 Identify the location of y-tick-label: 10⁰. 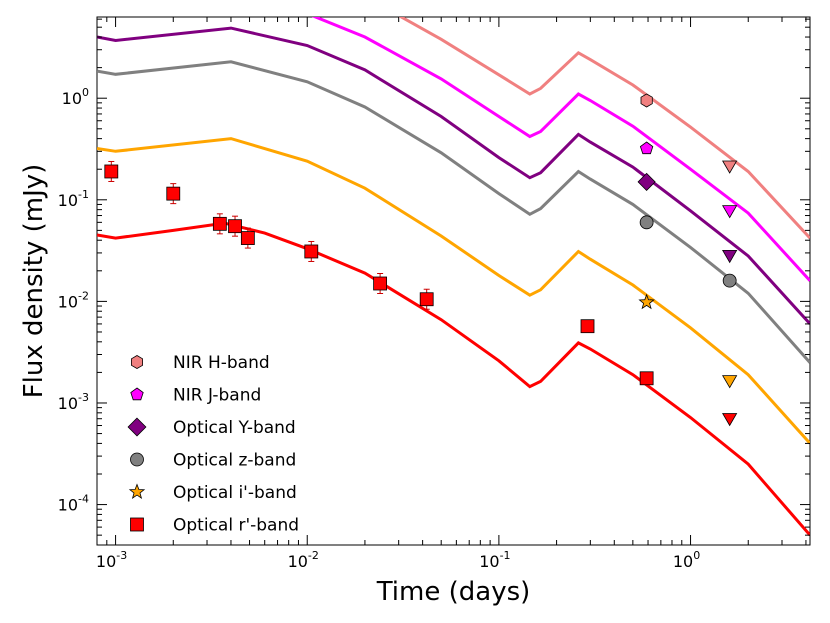
(75, 97).